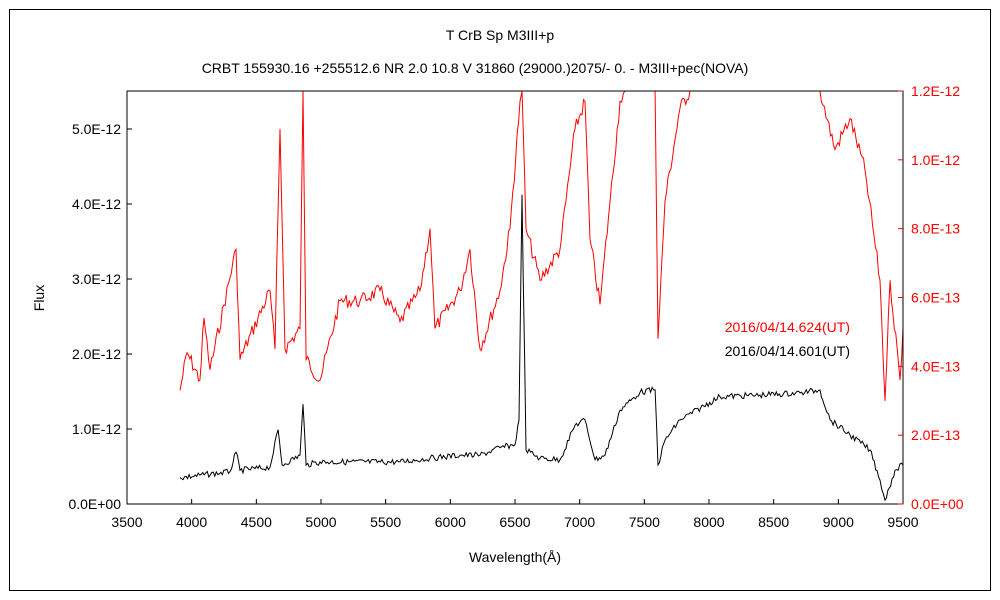  I want to click on legend-black: 2016/04/14.601(UT), so click(787, 351).